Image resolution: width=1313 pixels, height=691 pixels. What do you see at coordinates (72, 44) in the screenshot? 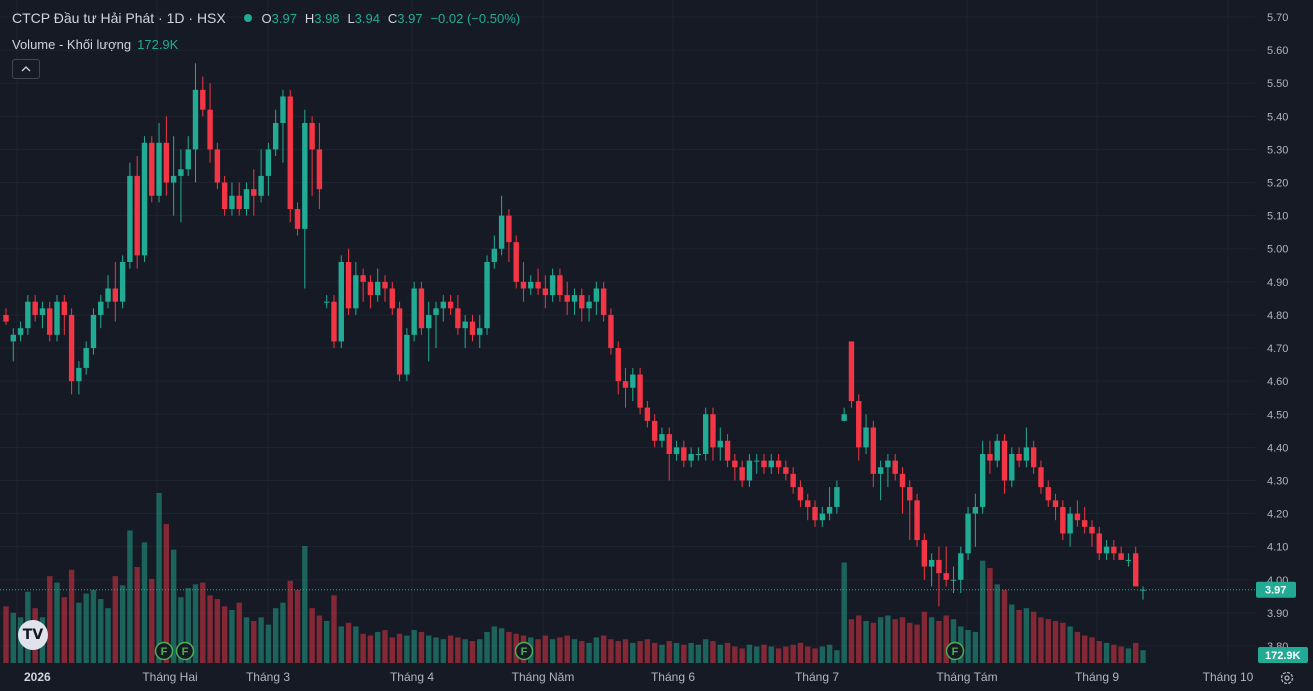
I see `volume-label: Volume - Khối lượng` at bounding box center [72, 44].